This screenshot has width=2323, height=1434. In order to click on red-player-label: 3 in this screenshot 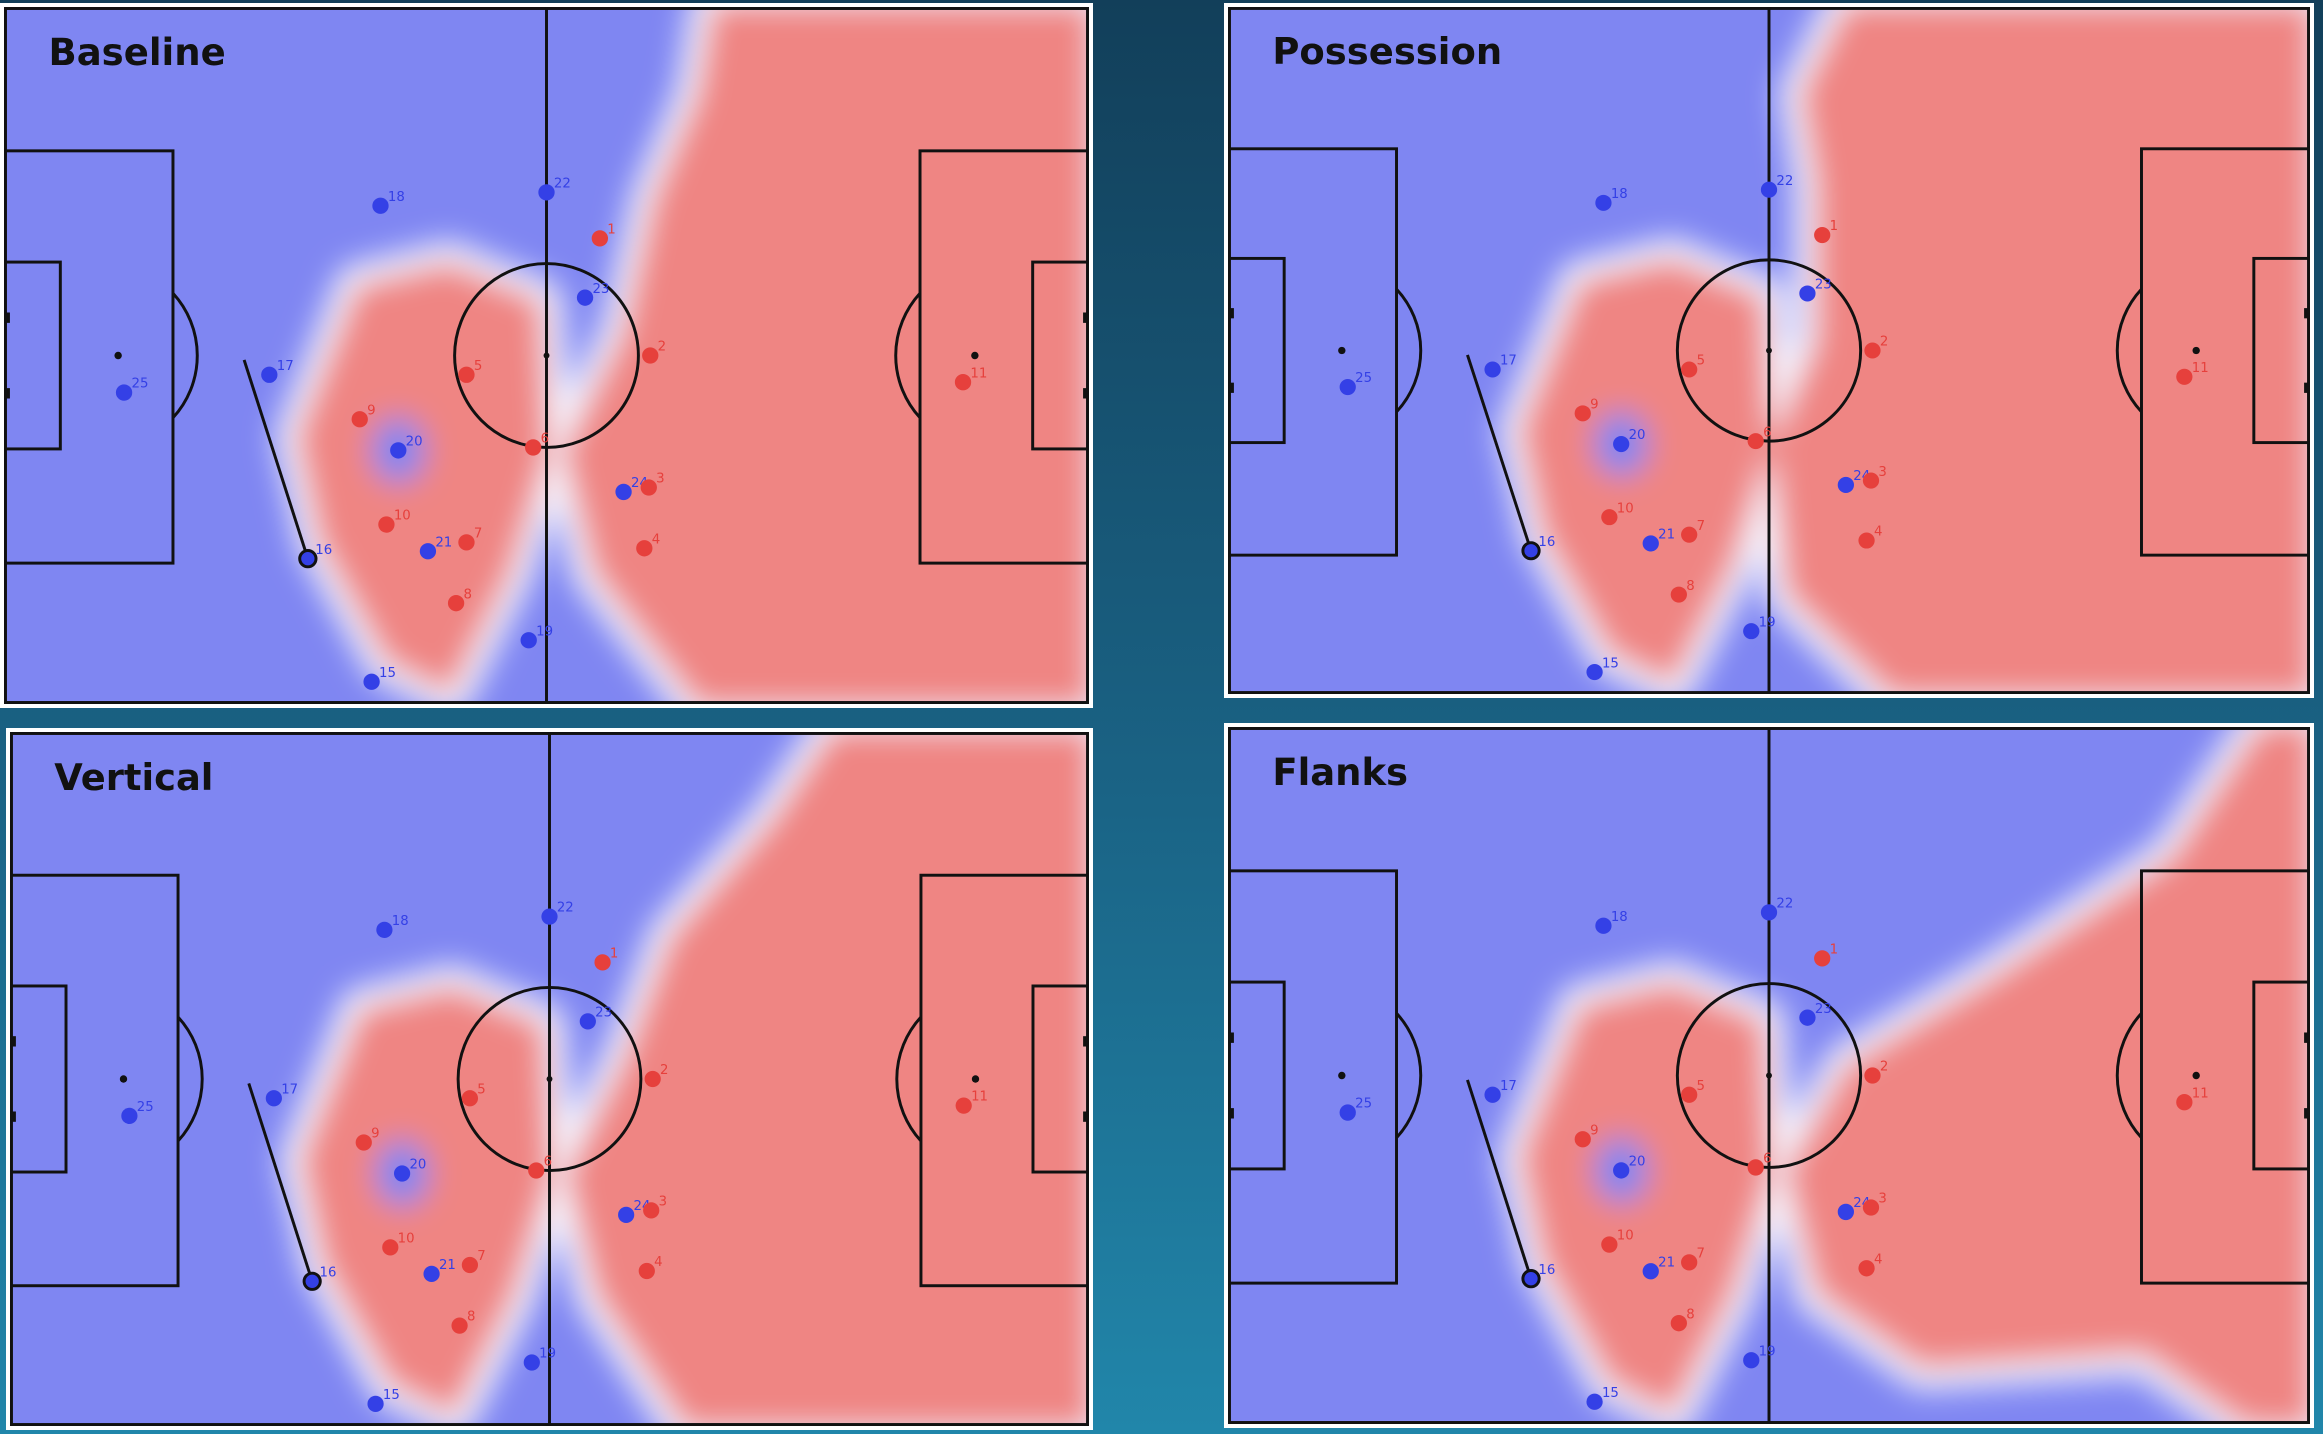, I will do `click(660, 479)`.